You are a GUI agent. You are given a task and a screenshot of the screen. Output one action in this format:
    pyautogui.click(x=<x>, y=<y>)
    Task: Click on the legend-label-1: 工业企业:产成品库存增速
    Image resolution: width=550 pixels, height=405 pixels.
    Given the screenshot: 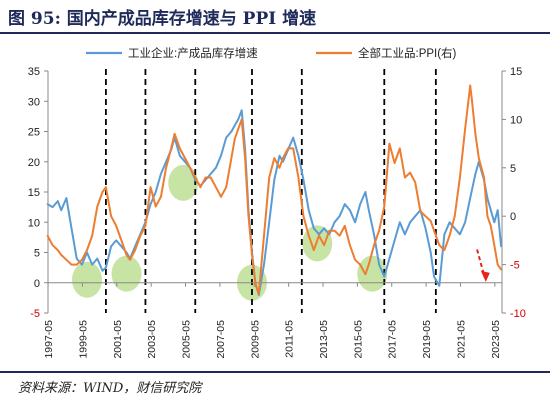 What is the action you would take?
    pyautogui.click(x=193, y=53)
    